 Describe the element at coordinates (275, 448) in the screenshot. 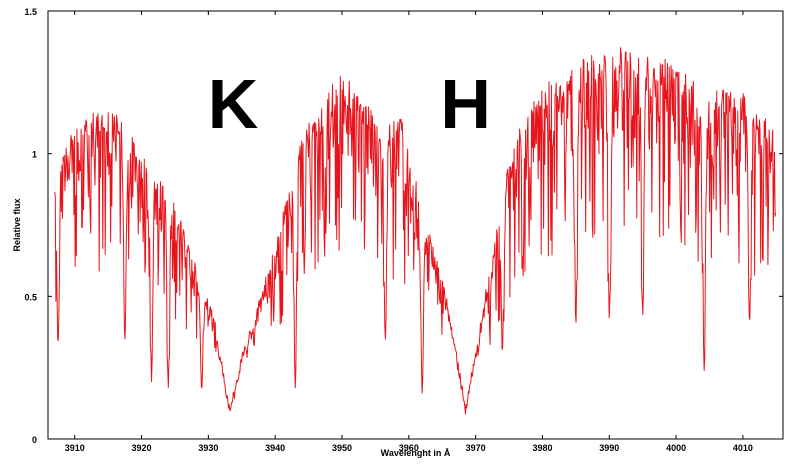

I see `x-tick-label: 3940` at that location.